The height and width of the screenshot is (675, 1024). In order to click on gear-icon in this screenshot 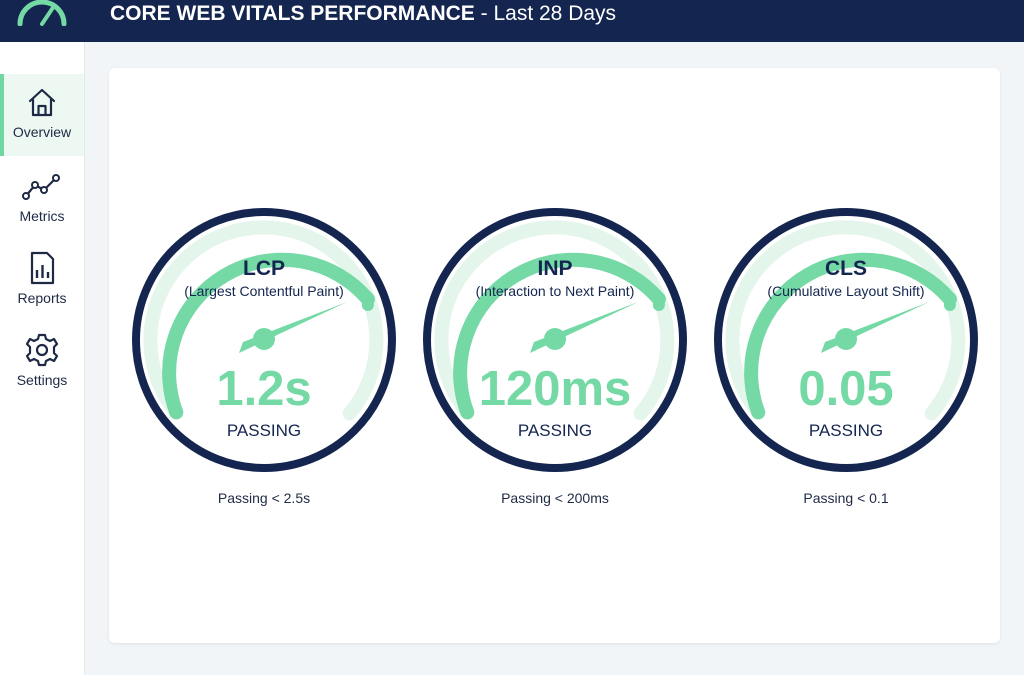, I will do `click(42, 350)`.